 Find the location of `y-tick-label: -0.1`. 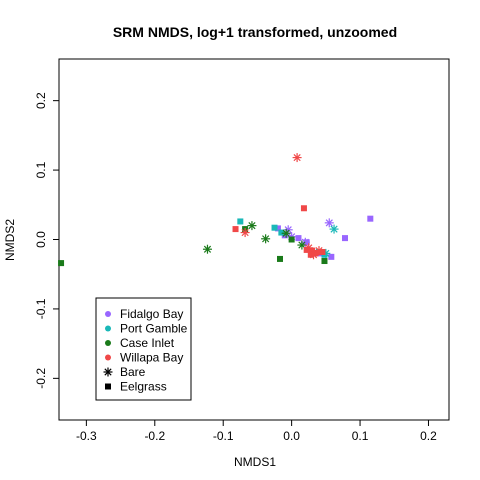

y-tick-label: -0.1 is located at coordinates (41, 308).